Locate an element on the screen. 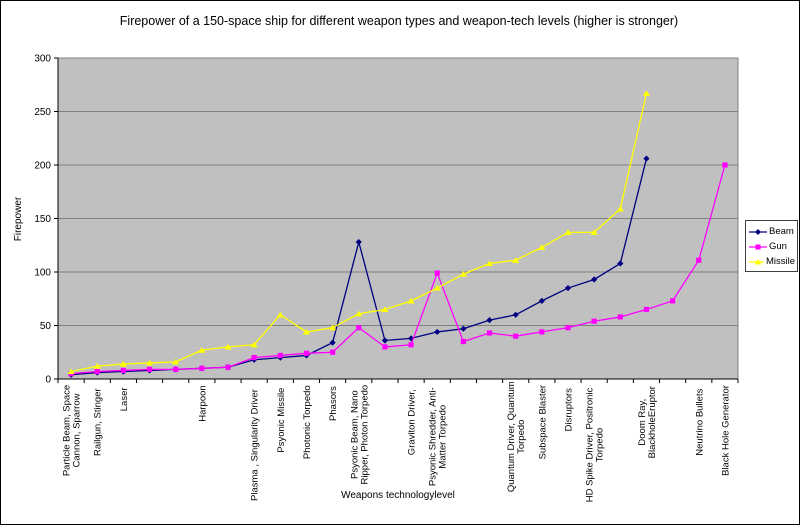 Image resolution: width=800 pixels, height=525 pixels. x-category-label: Railgun, Stinger is located at coordinates (98, 422).